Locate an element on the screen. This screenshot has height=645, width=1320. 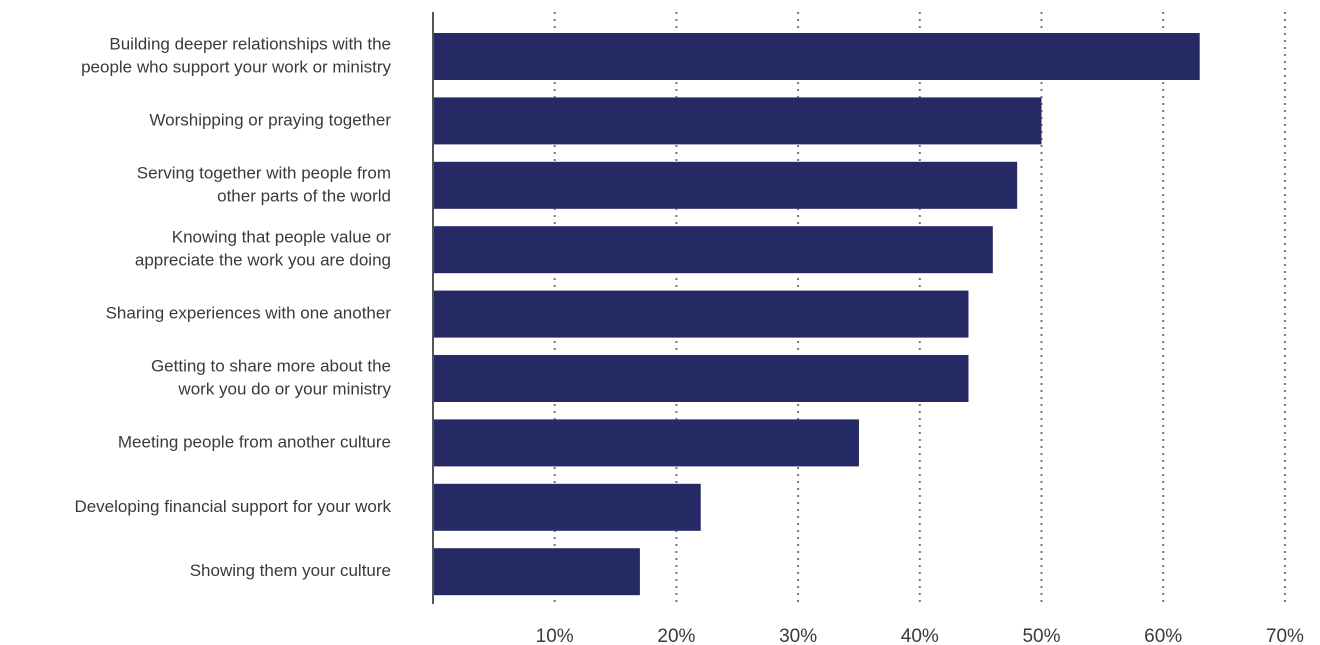
category-label-line: Serving together with people from is located at coordinates (264, 172).